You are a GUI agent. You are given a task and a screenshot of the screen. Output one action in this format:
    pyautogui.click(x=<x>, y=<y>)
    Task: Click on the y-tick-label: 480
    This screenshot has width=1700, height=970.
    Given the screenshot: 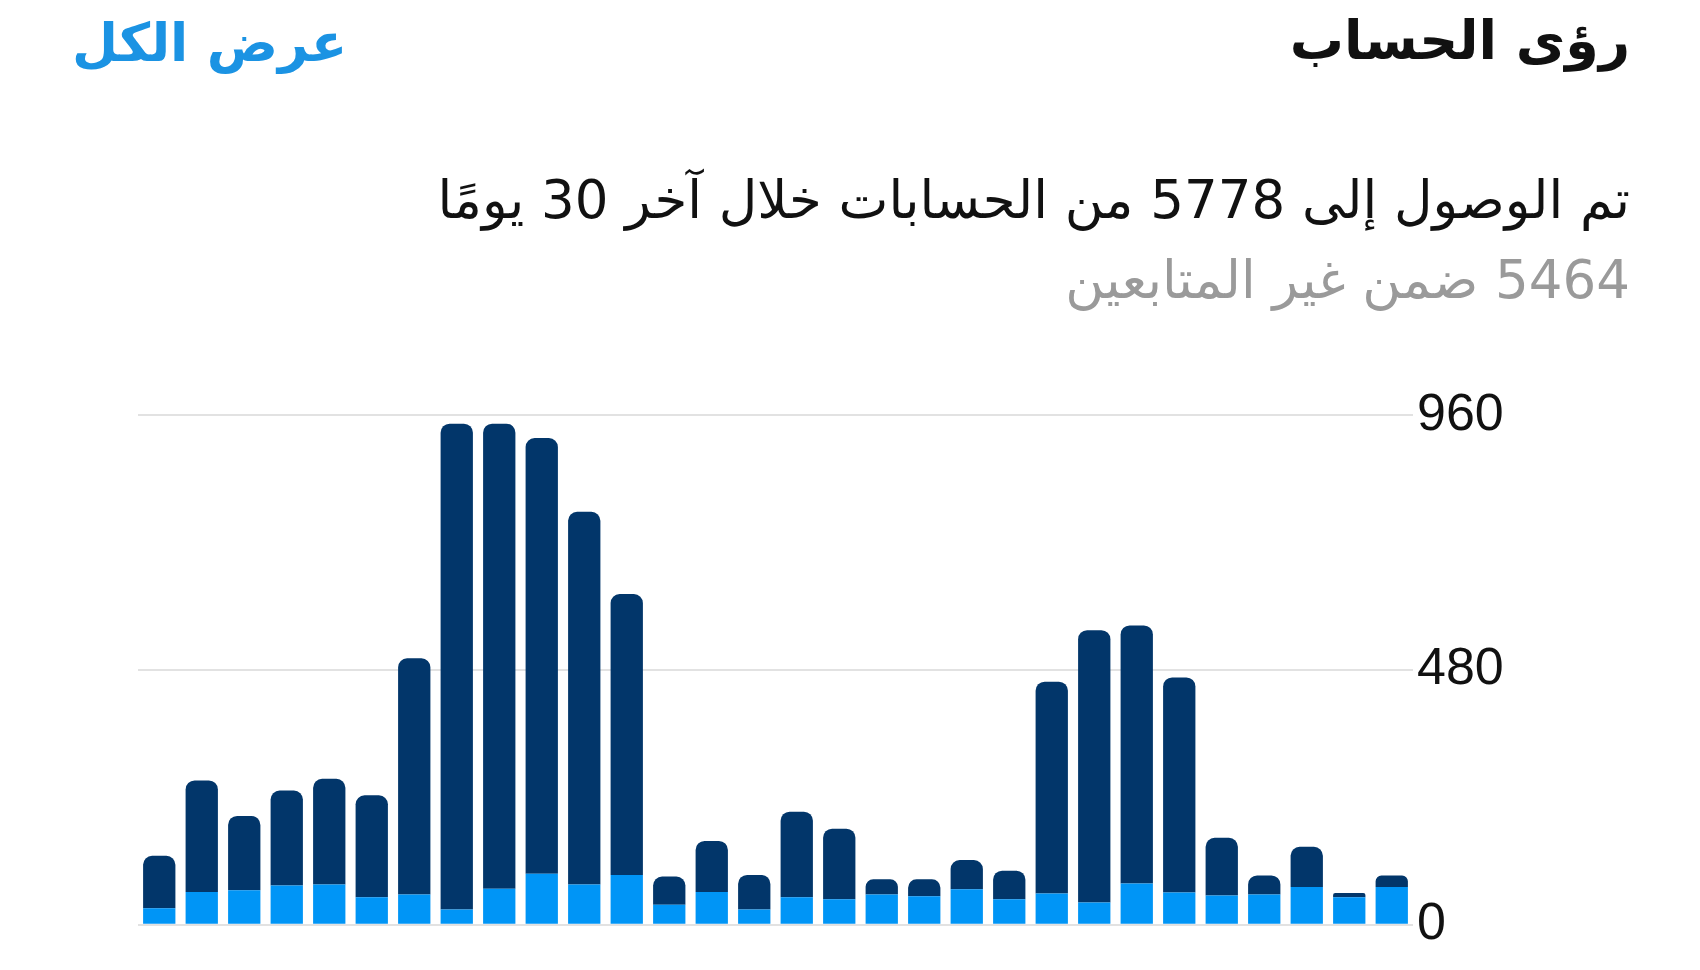 What is the action you would take?
    pyautogui.click(x=1460, y=666)
    